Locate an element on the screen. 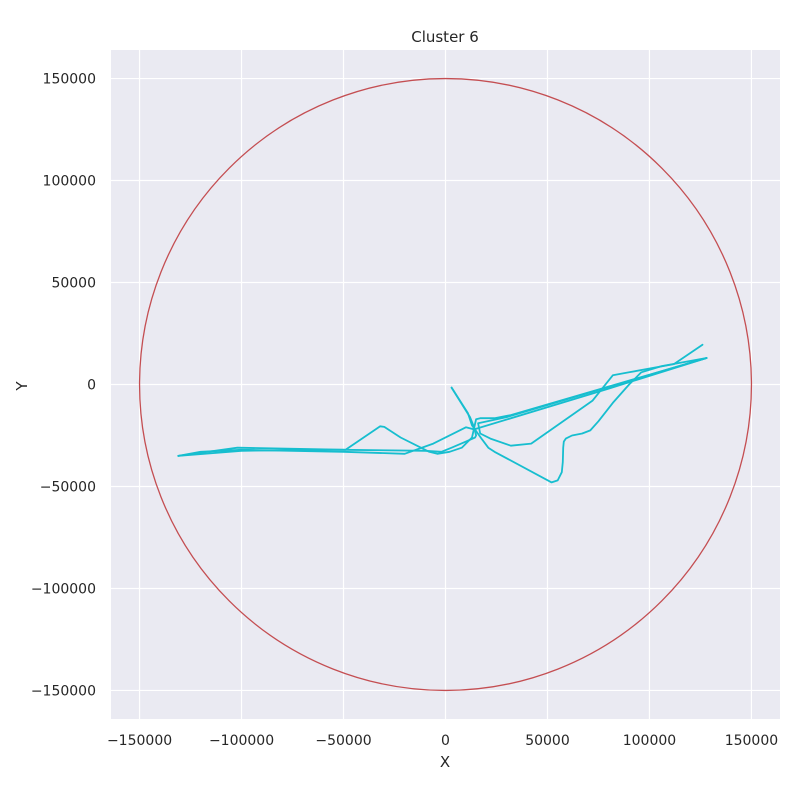  x-tick-label: −50000 is located at coordinates (343, 741).